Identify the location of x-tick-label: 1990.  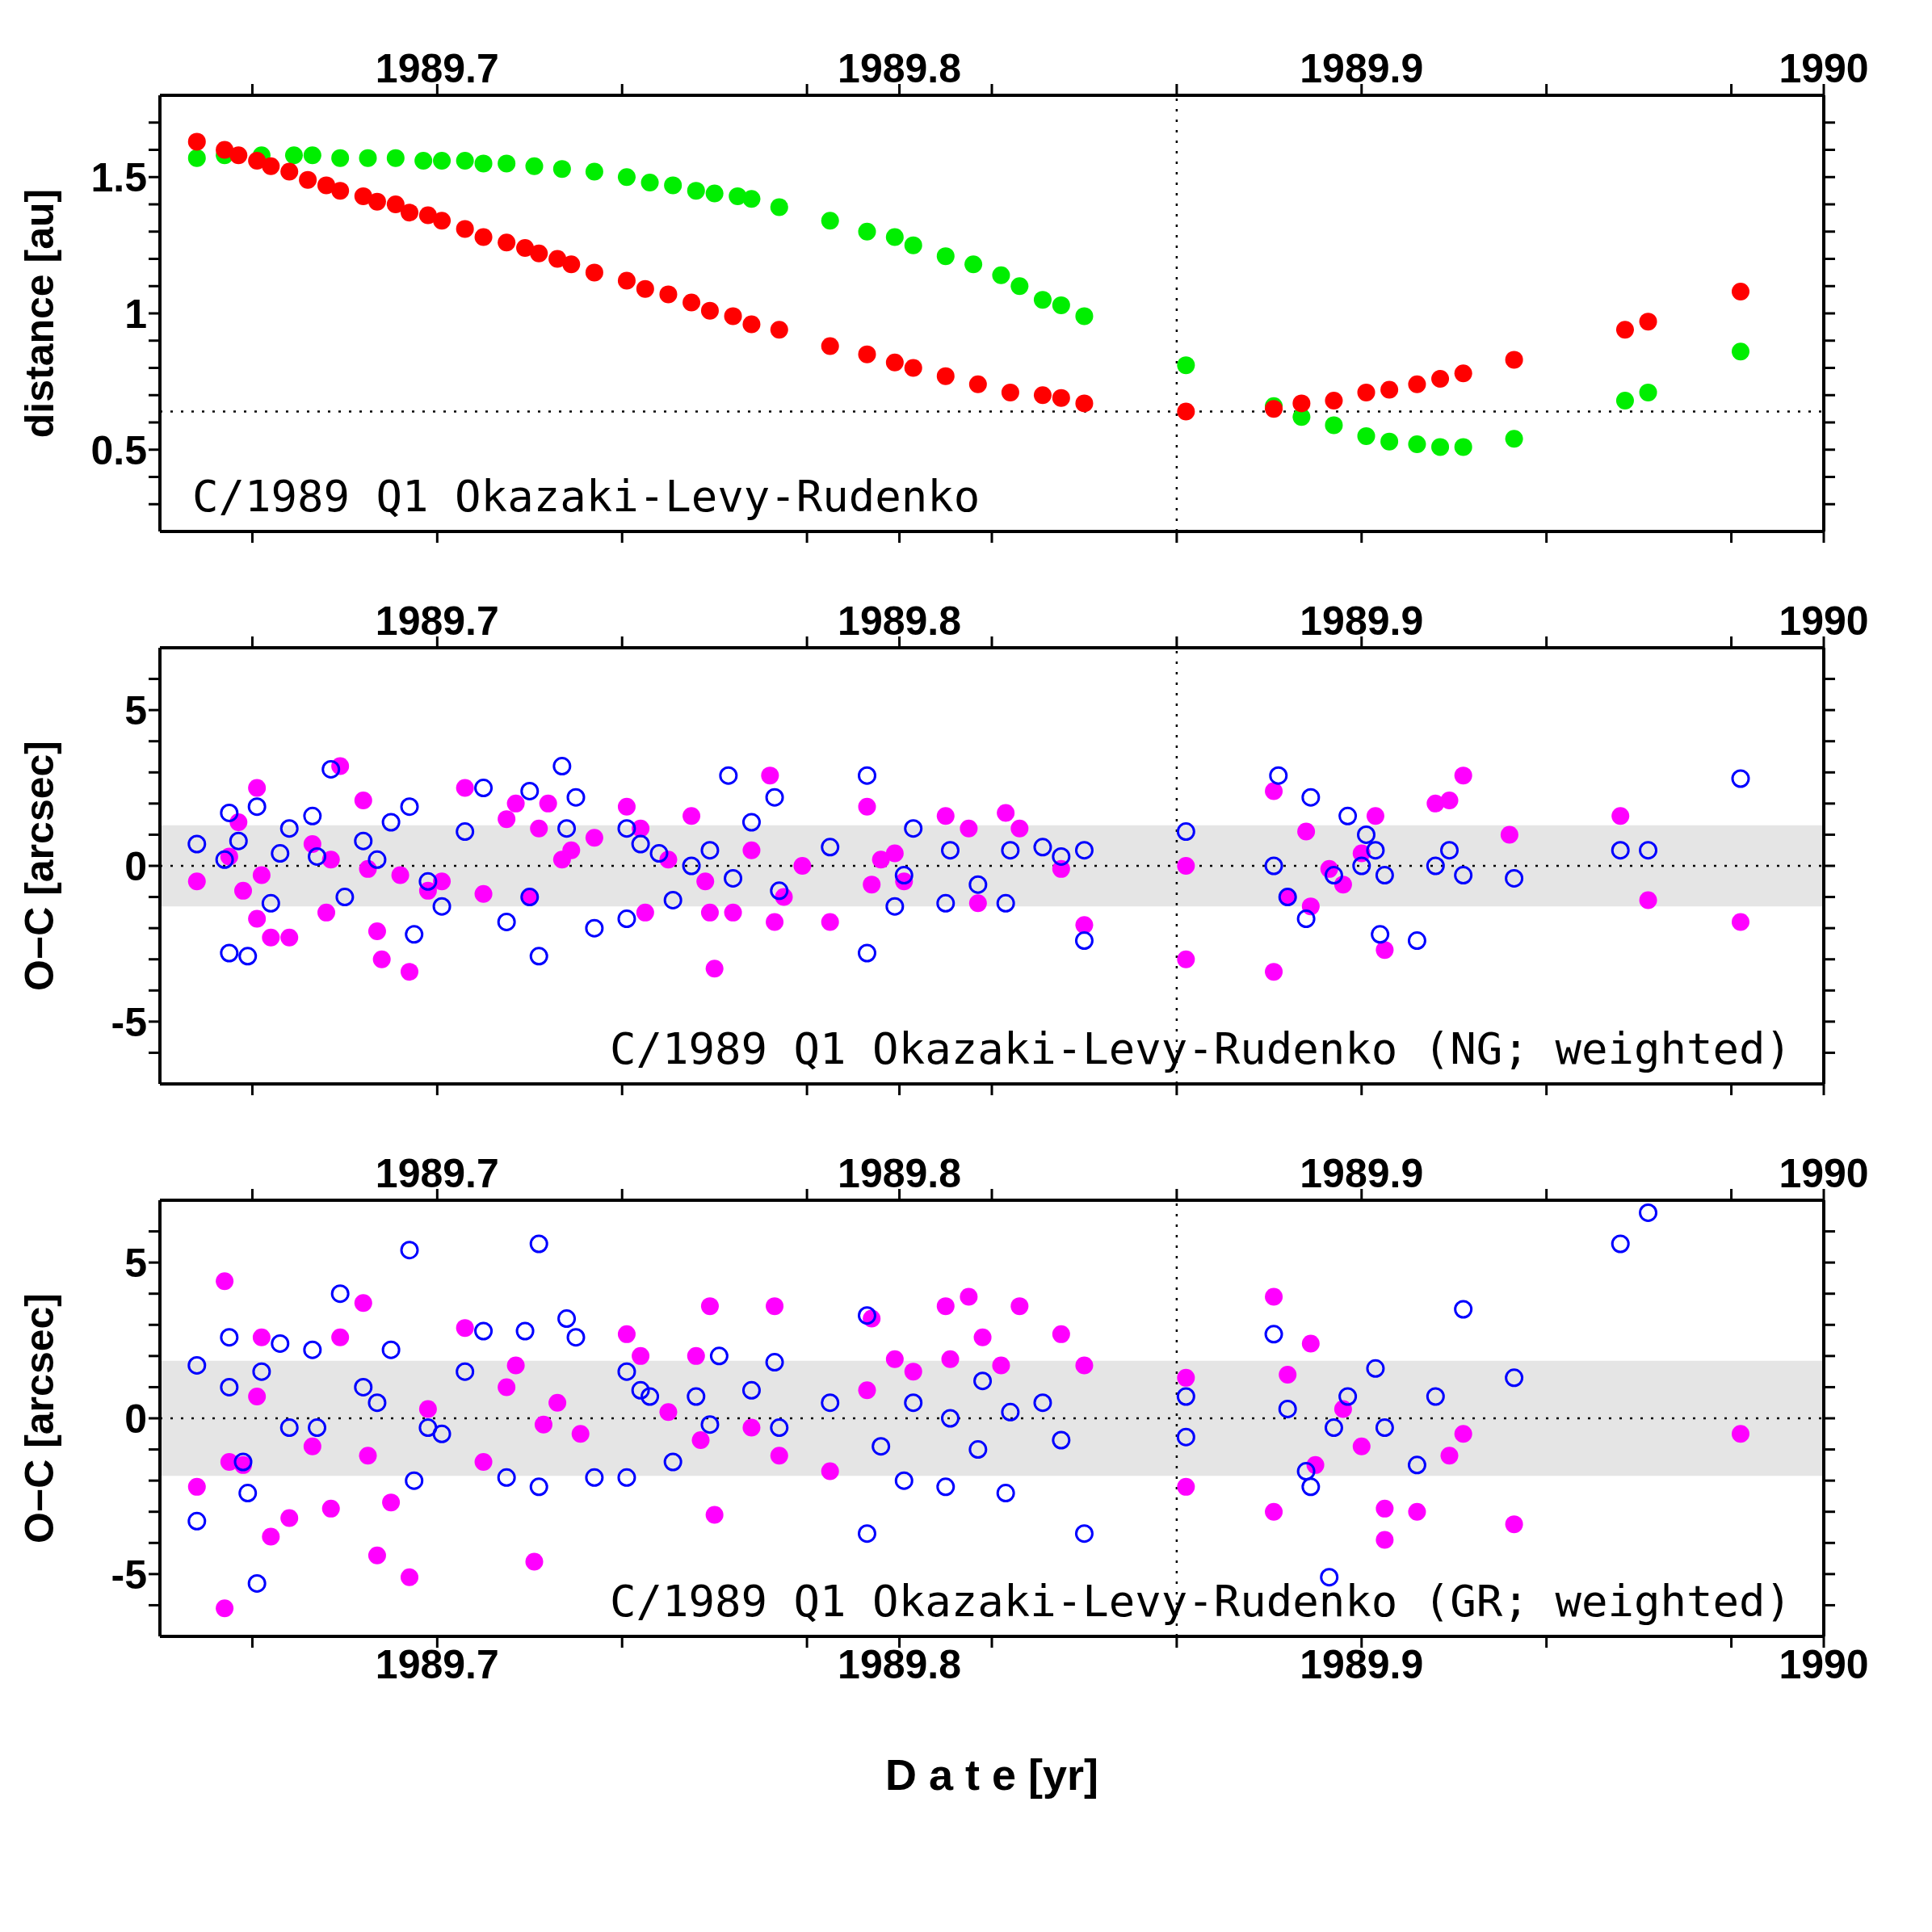
(1824, 621).